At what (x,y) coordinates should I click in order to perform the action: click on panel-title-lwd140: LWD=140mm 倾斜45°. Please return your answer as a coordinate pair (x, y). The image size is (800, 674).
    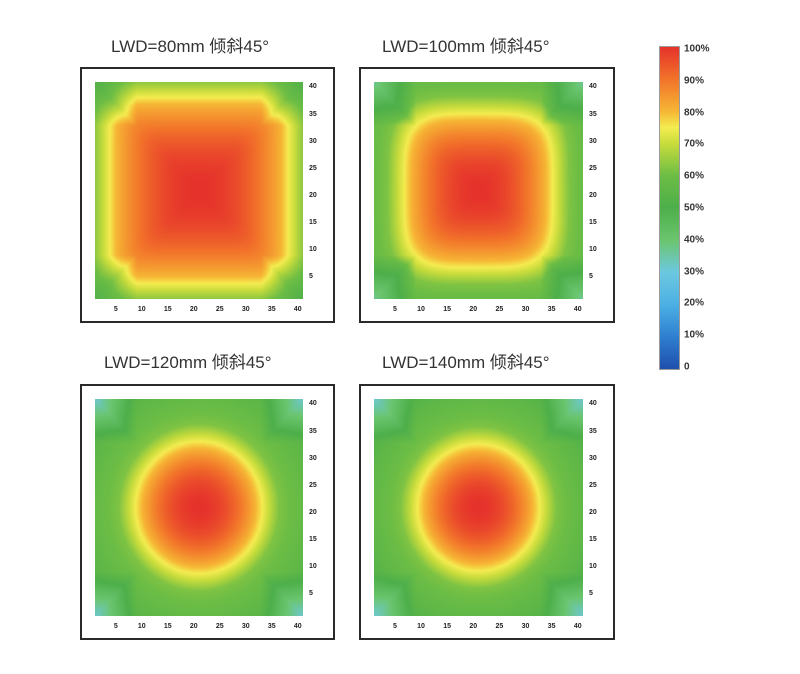
    Looking at the image, I should click on (466, 362).